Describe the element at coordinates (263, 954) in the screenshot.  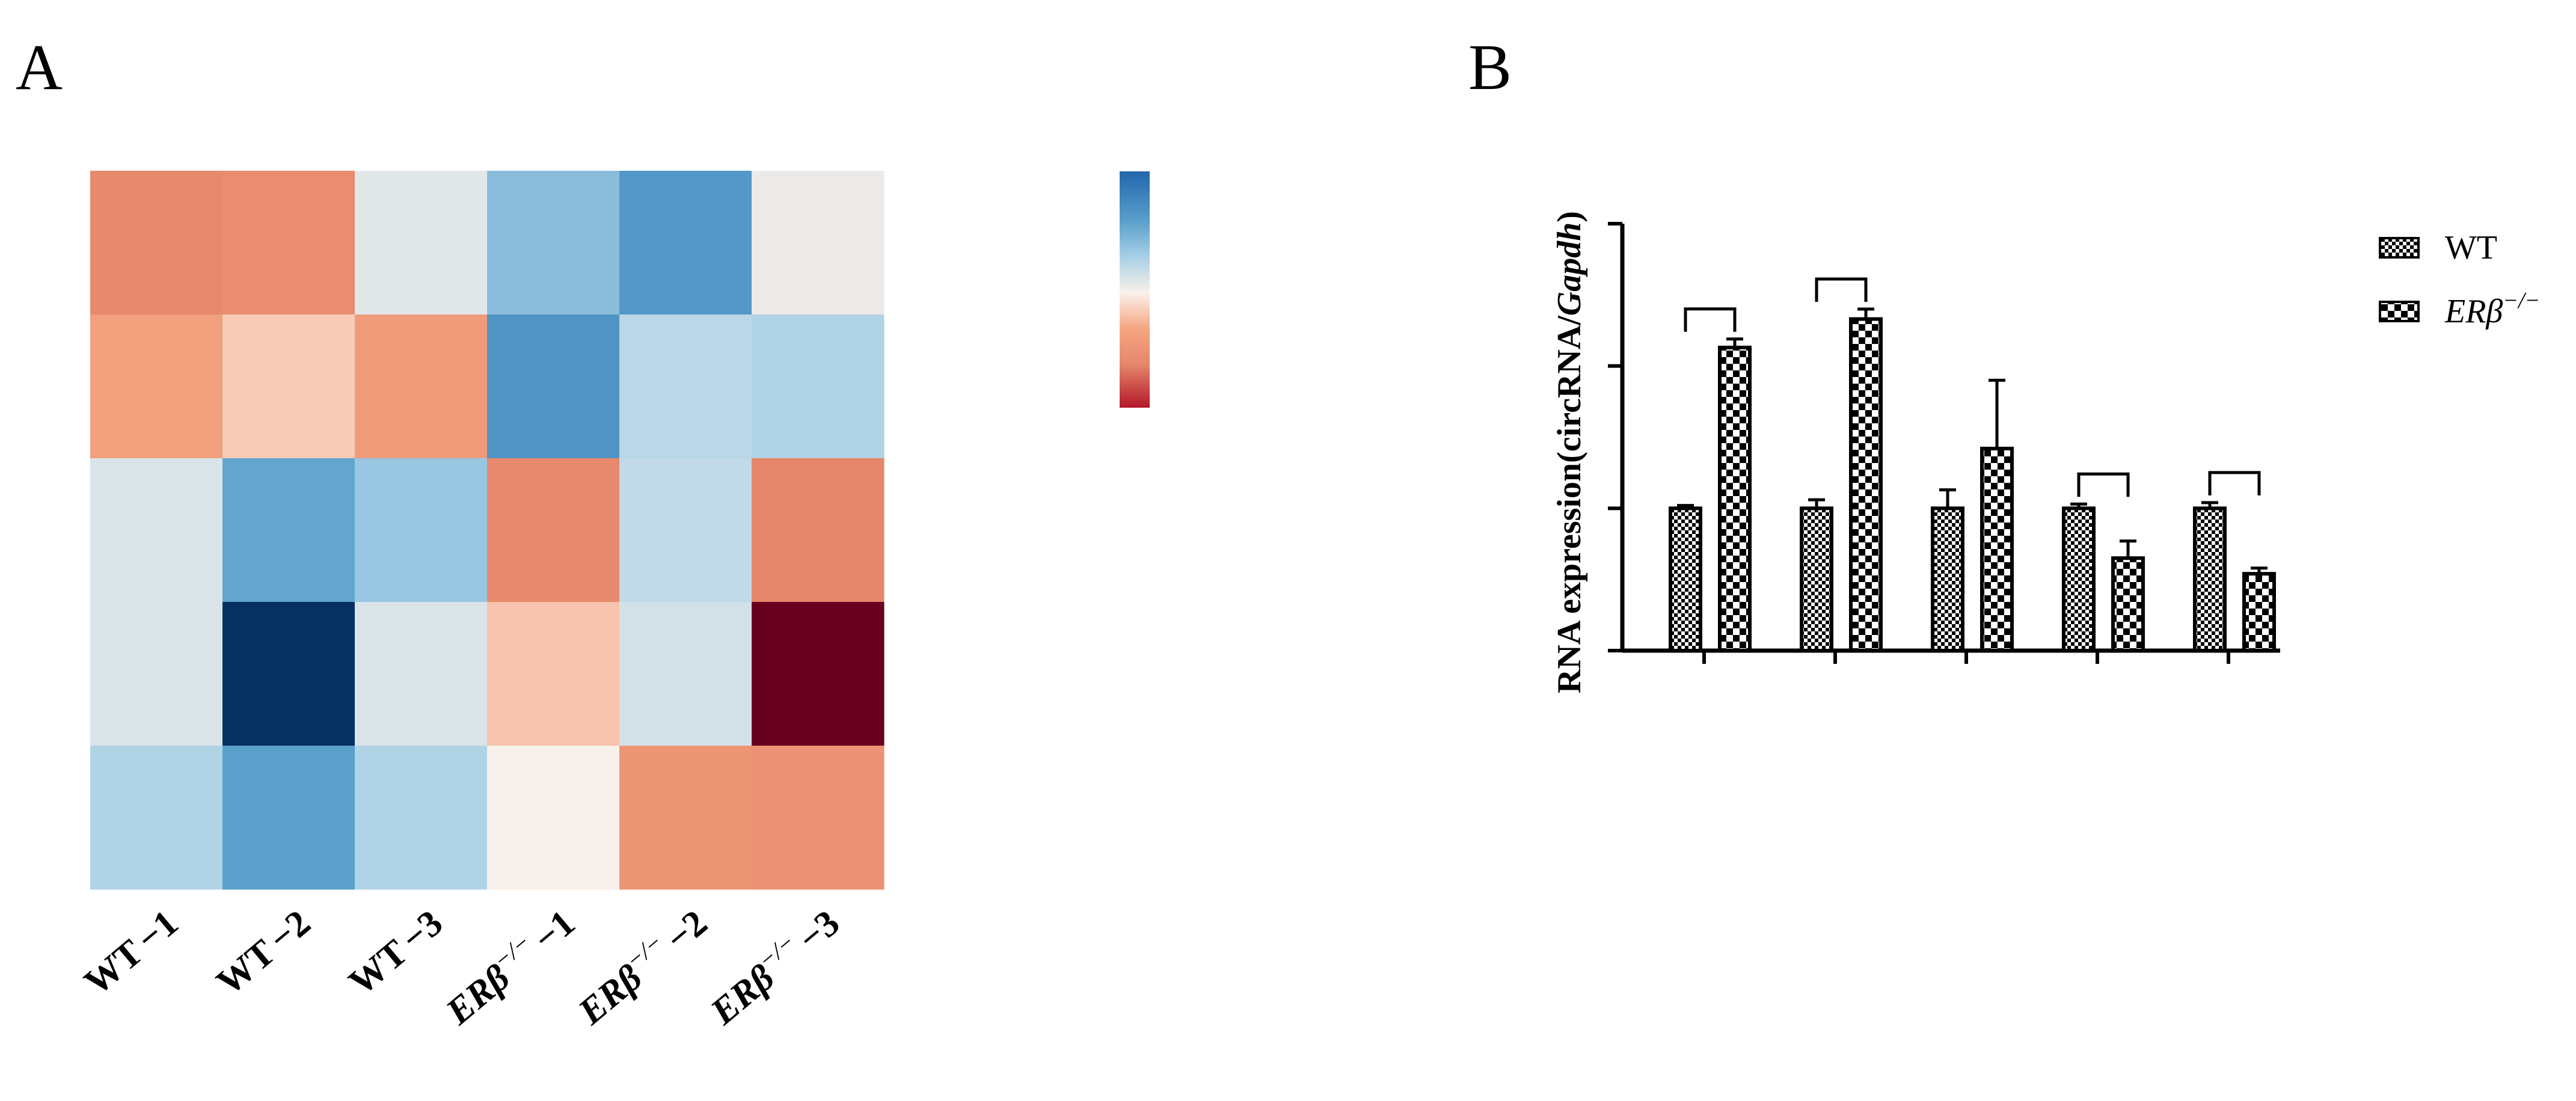
I see `heatmap-column-label: WT−2` at that location.